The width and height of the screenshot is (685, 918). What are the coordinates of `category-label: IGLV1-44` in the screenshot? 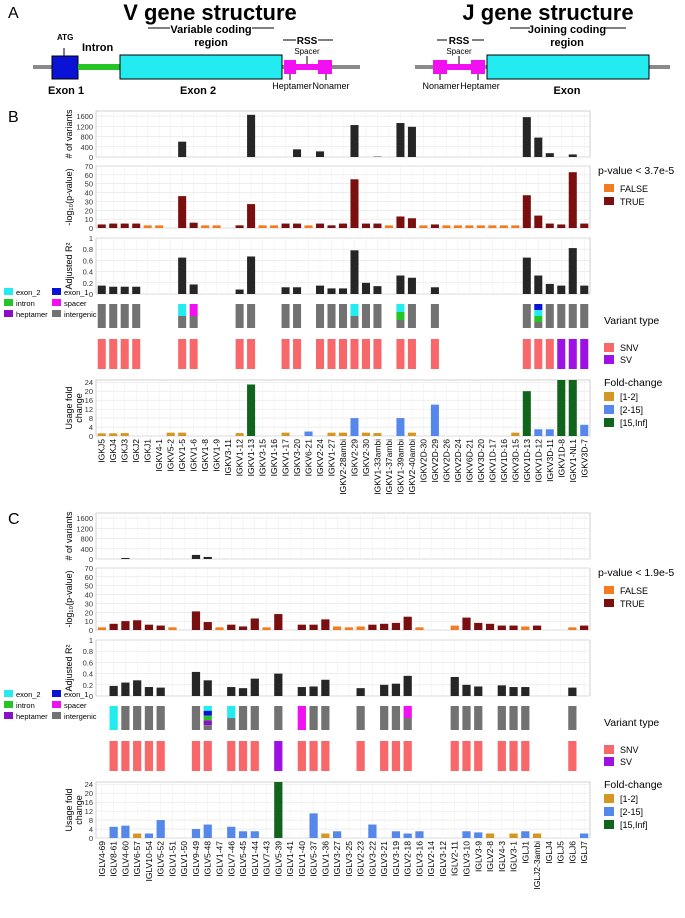 It's located at (255, 859).